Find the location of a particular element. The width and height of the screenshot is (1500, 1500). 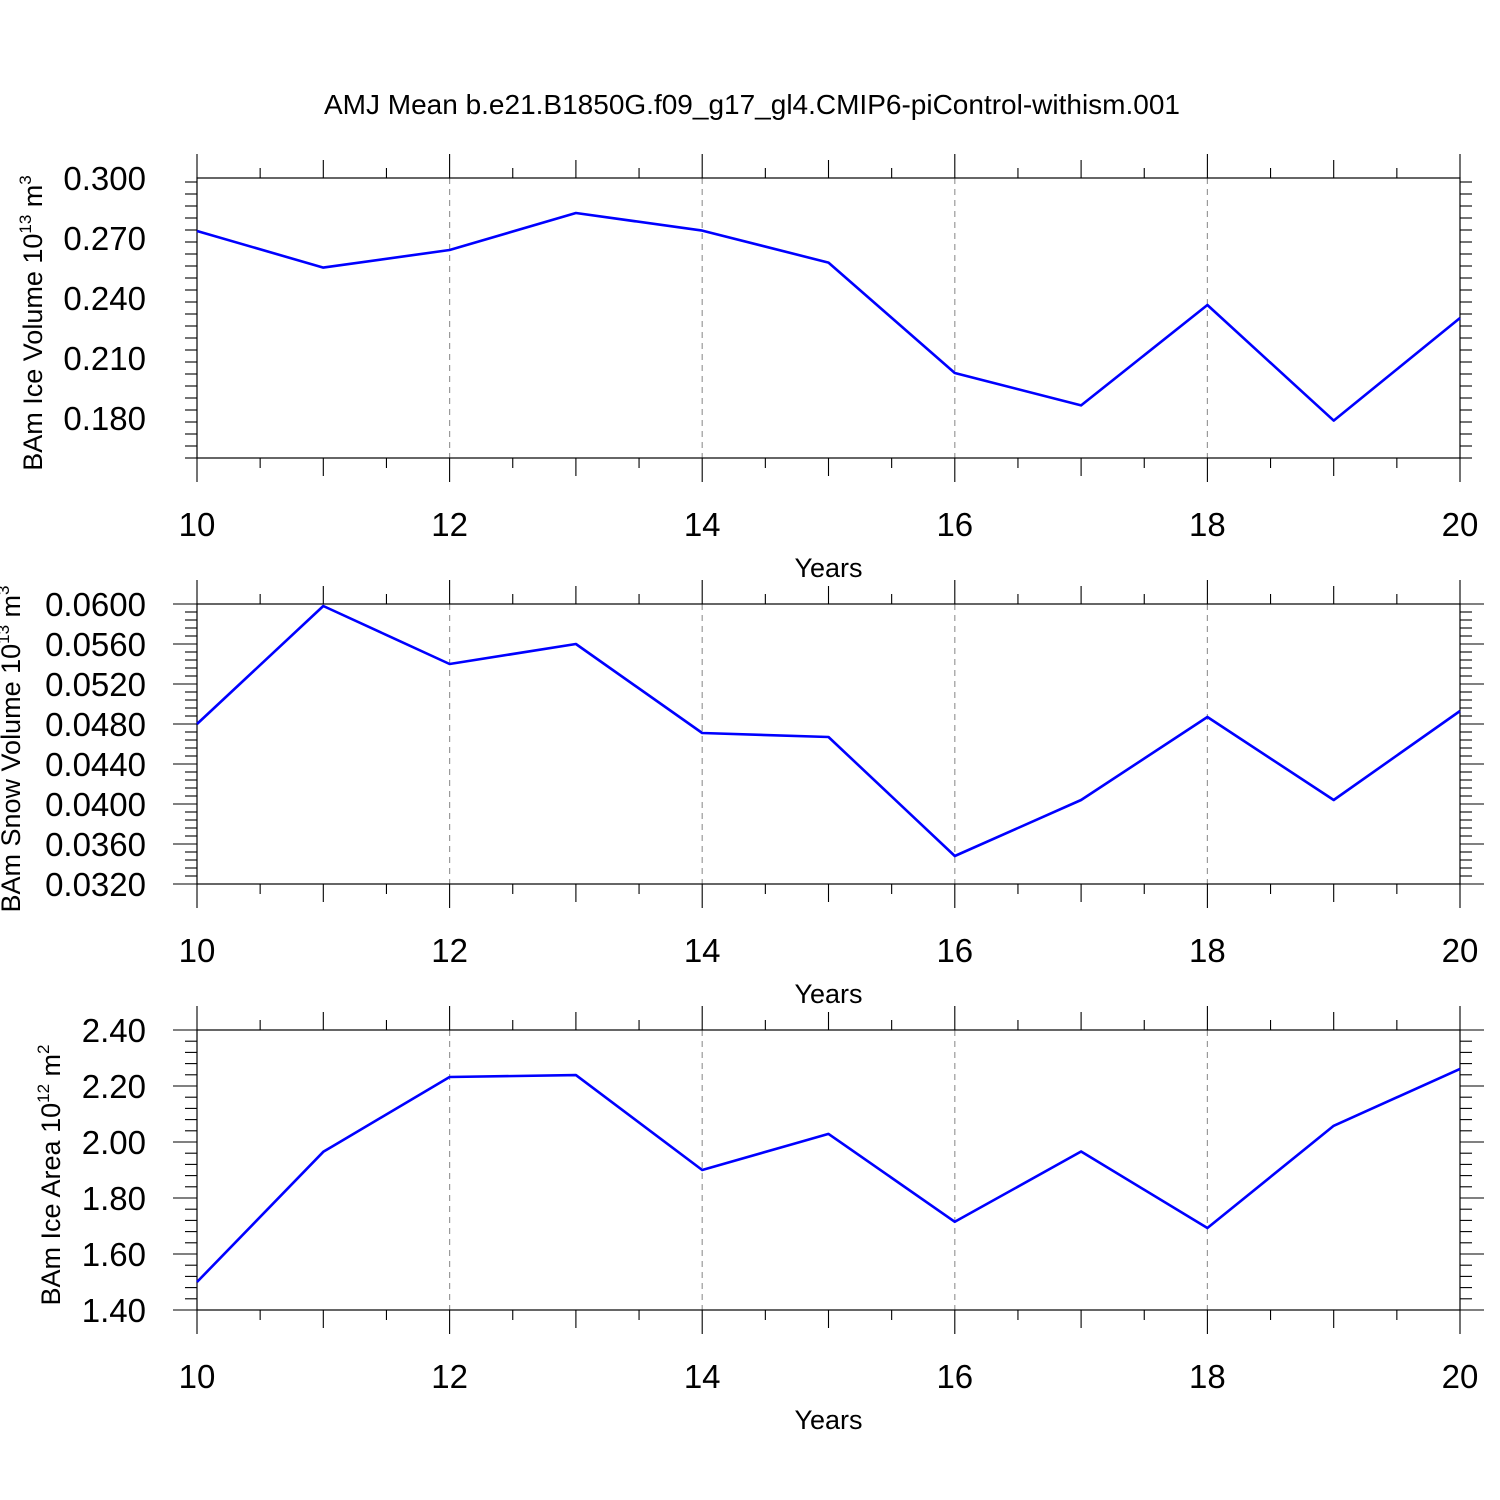

y-tick-label: 2.20 is located at coordinates (114, 1086).